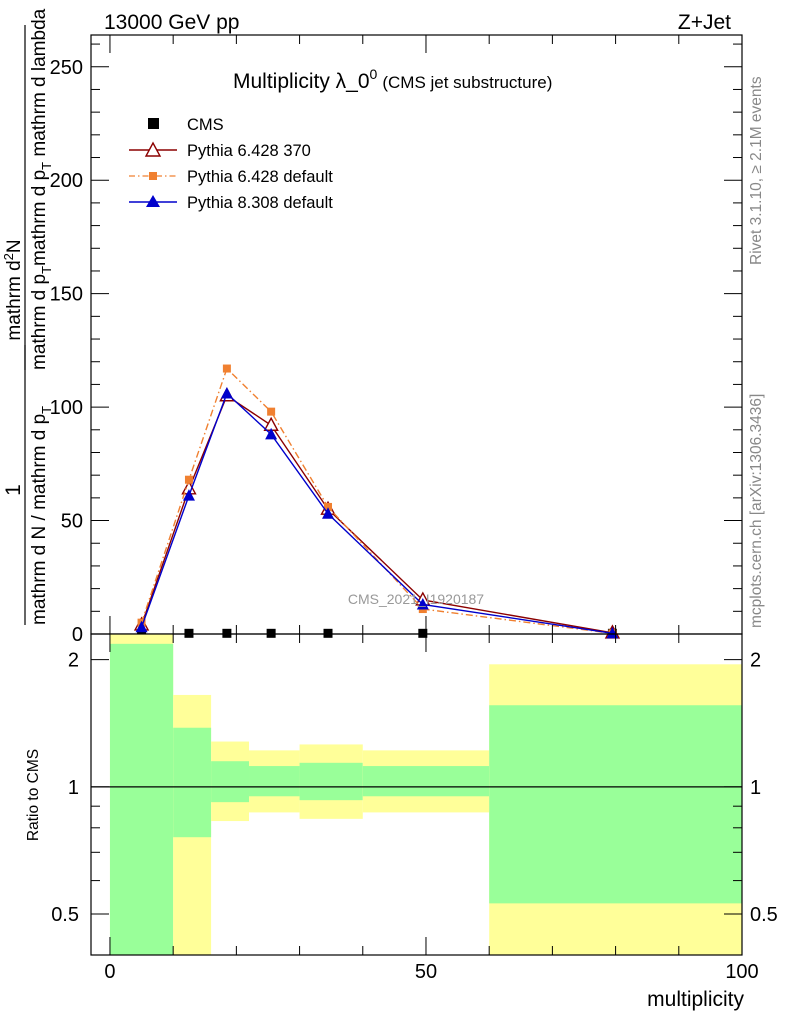 This screenshot has height=1024, width=786. What do you see at coordinates (77, 635) in the screenshot?
I see `main-y-tick-label-0: 0` at bounding box center [77, 635].